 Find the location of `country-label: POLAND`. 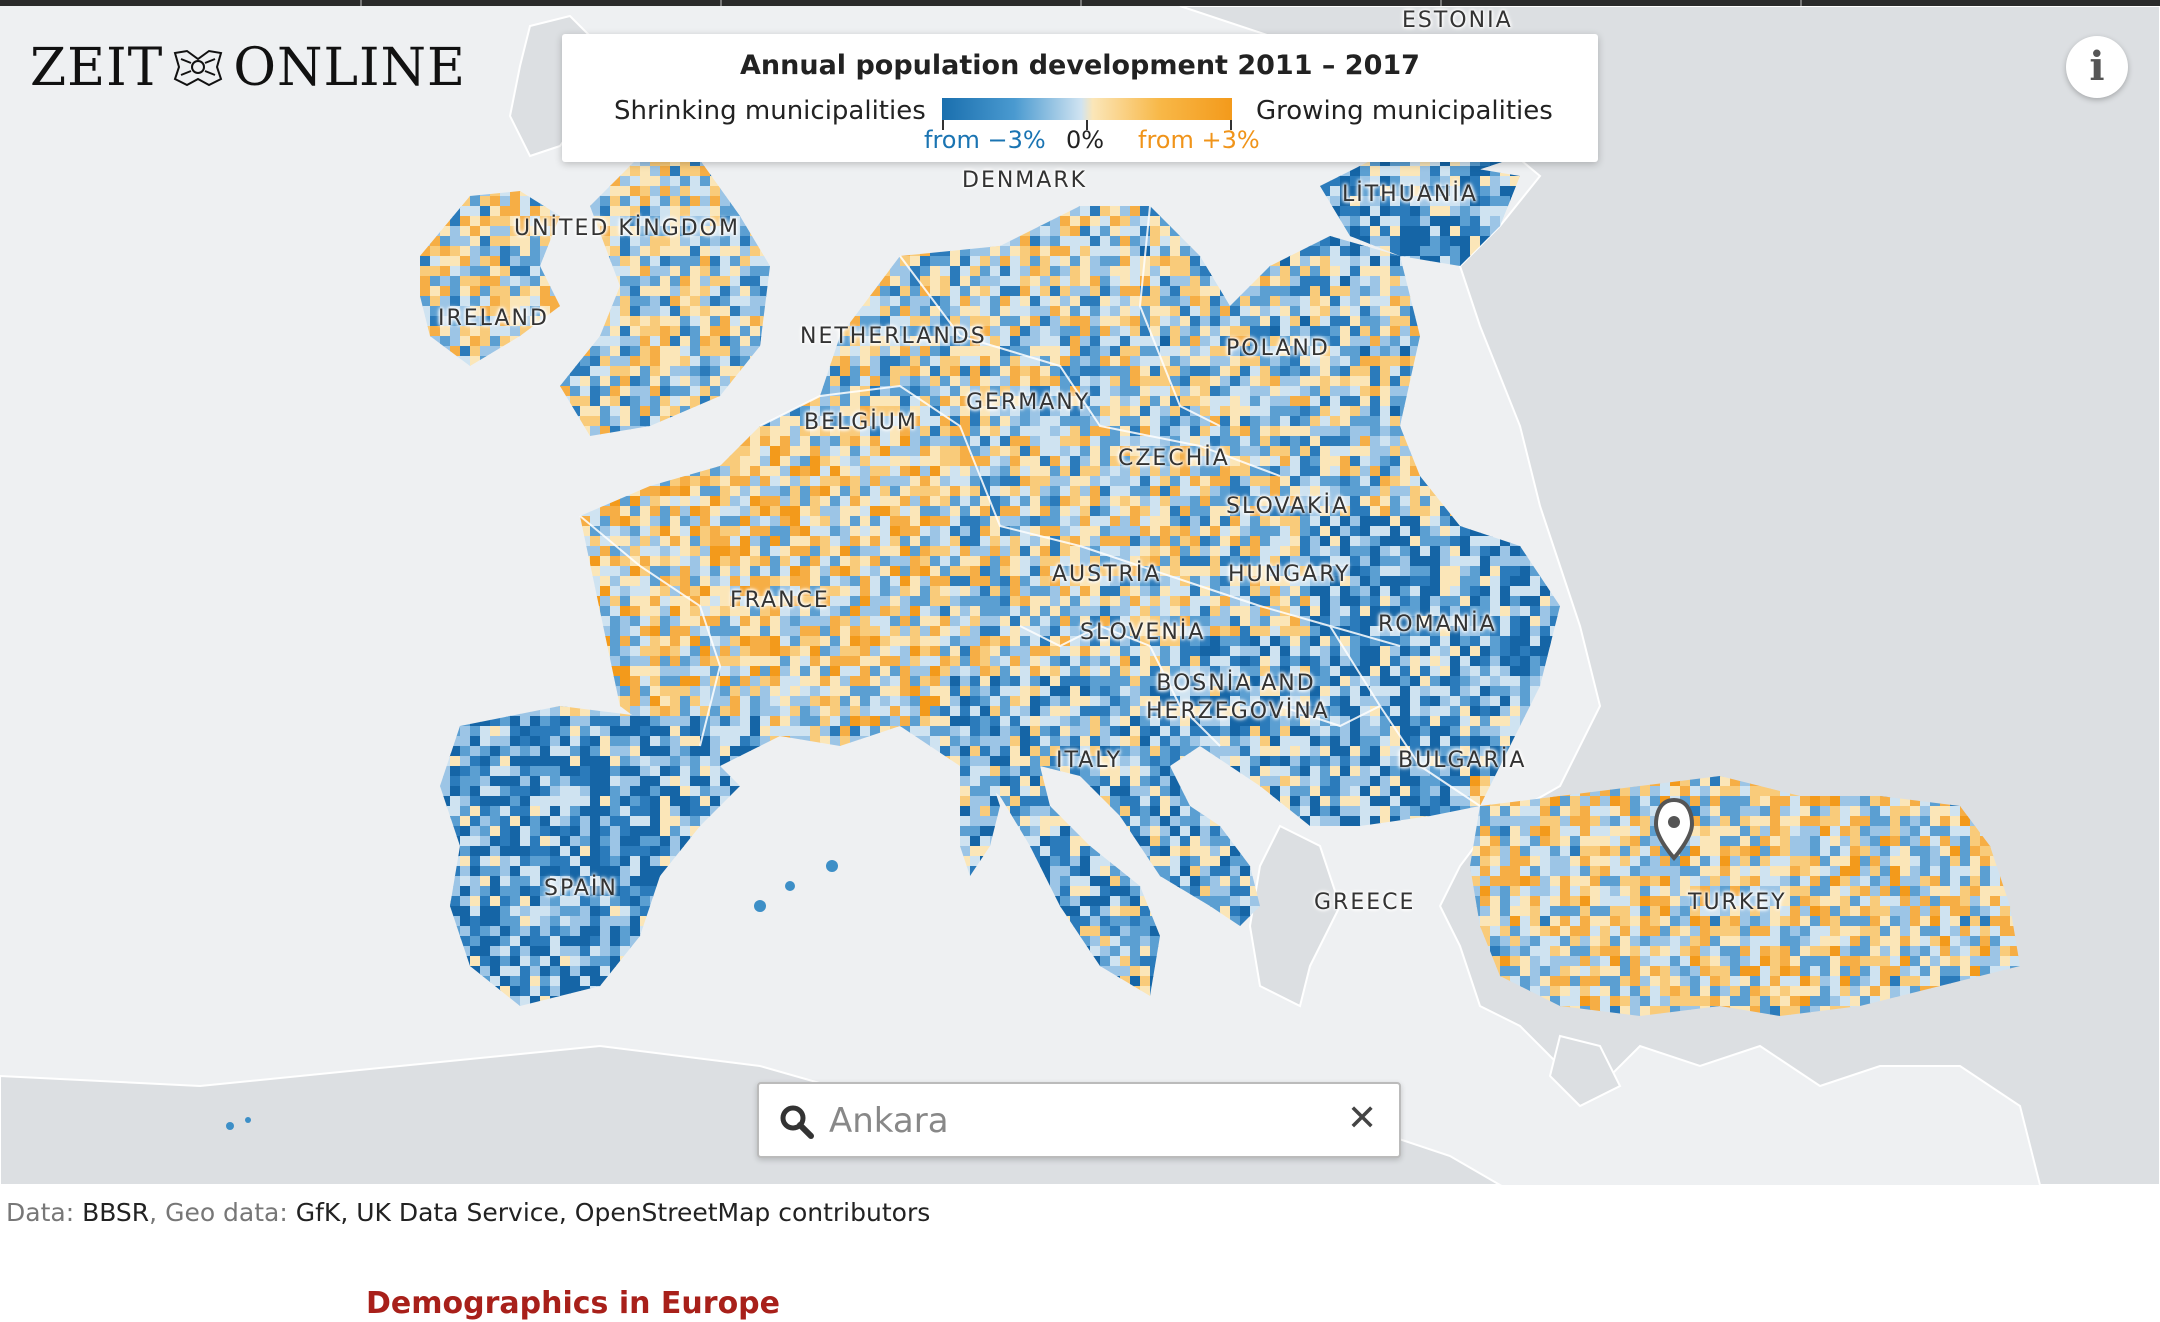

country-label: POLAND is located at coordinates (1278, 348).